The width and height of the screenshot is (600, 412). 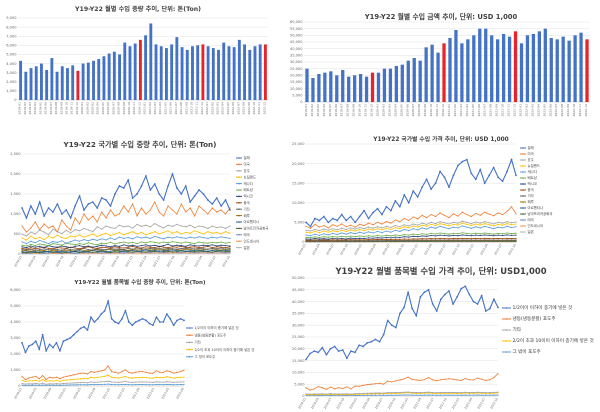 I want to click on x-tick-label: 2020-12, so click(x=139, y=108).